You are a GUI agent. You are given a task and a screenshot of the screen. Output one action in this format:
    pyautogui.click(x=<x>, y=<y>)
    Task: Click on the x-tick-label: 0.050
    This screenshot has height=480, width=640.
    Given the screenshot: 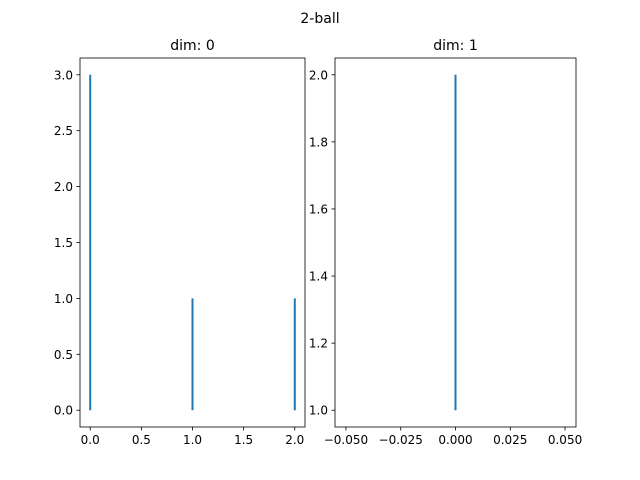 What is the action you would take?
    pyautogui.click(x=565, y=440)
    